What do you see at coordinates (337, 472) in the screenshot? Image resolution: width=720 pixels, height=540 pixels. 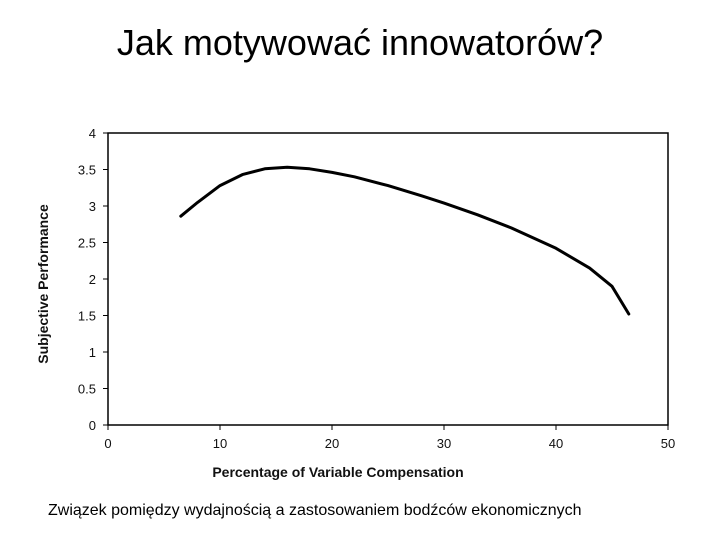 I see `x-axis-title: Percentage of Variable Compensation` at bounding box center [337, 472].